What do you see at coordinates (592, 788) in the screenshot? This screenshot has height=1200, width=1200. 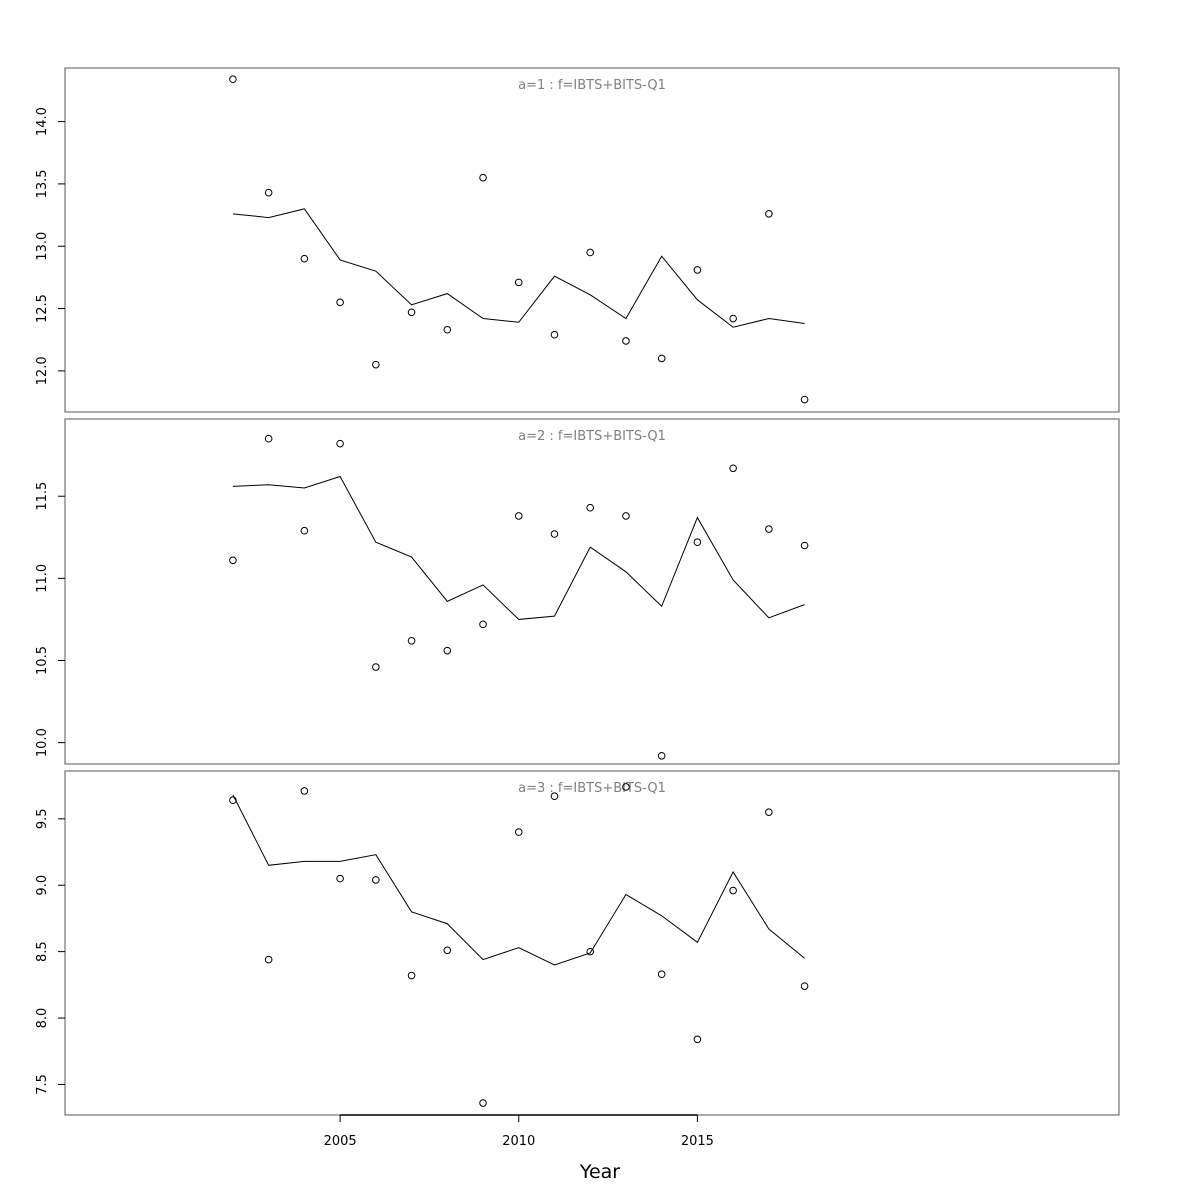 I see `panel-title: a=3 : f=IBTS+BITS-Q1` at bounding box center [592, 788].